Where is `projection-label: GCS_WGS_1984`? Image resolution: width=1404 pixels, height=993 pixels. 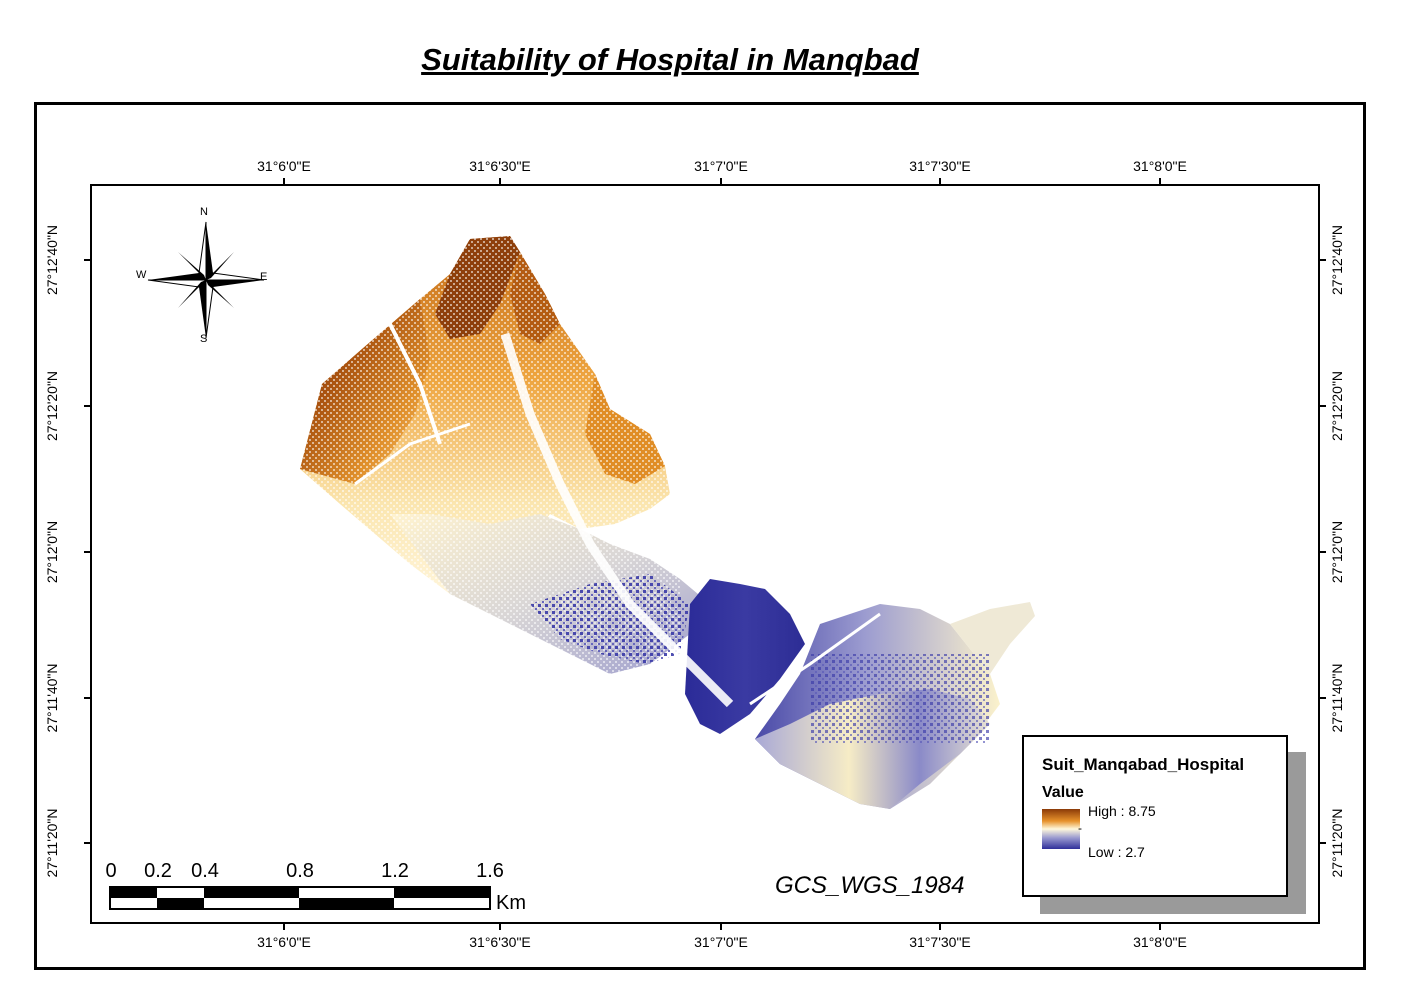
projection-label: GCS_WGS_1984 is located at coordinates (870, 885).